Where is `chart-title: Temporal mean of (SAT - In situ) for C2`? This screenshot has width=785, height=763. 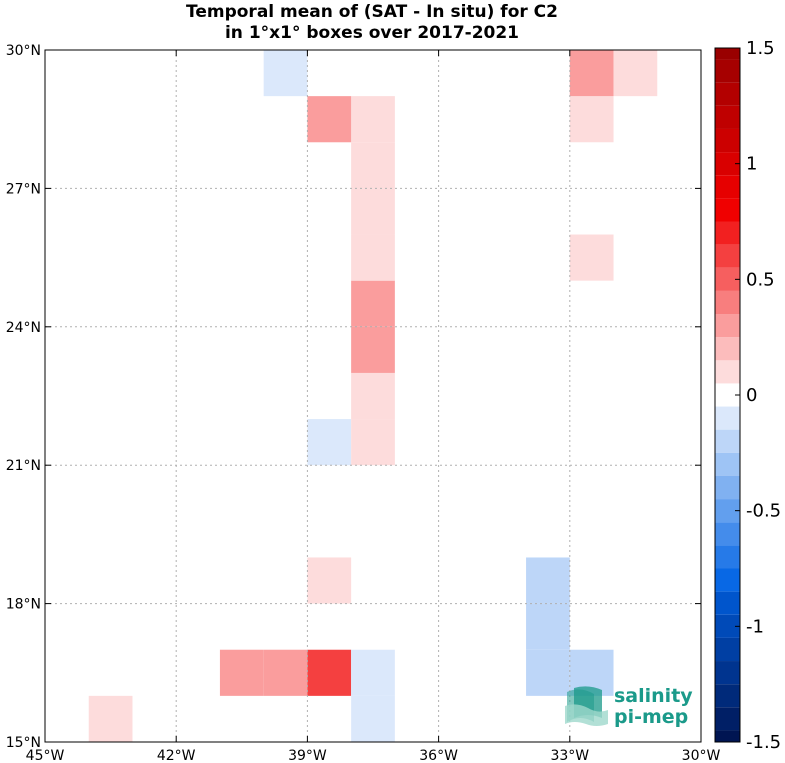 chart-title: Temporal mean of (SAT - In situ) for C2 is located at coordinates (372, 12).